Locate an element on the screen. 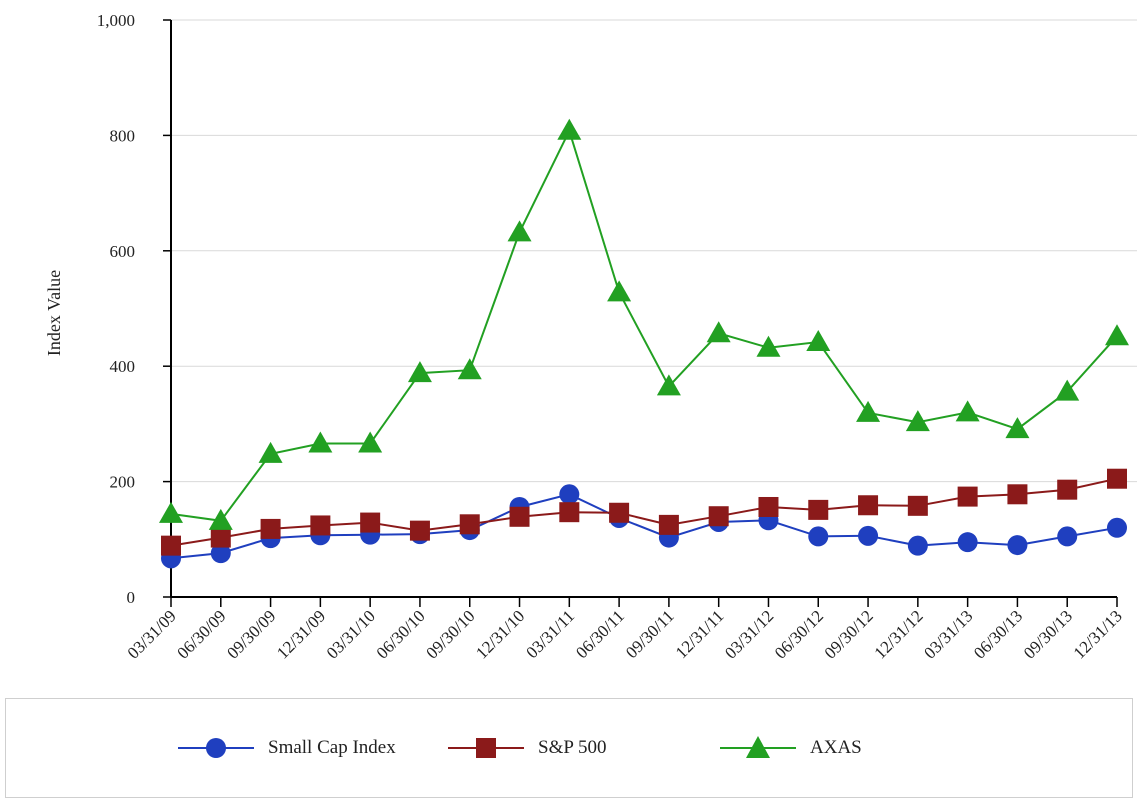 The width and height of the screenshot is (1140, 807). x-tick-label: 12/31/13 is located at coordinates (1098, 634).